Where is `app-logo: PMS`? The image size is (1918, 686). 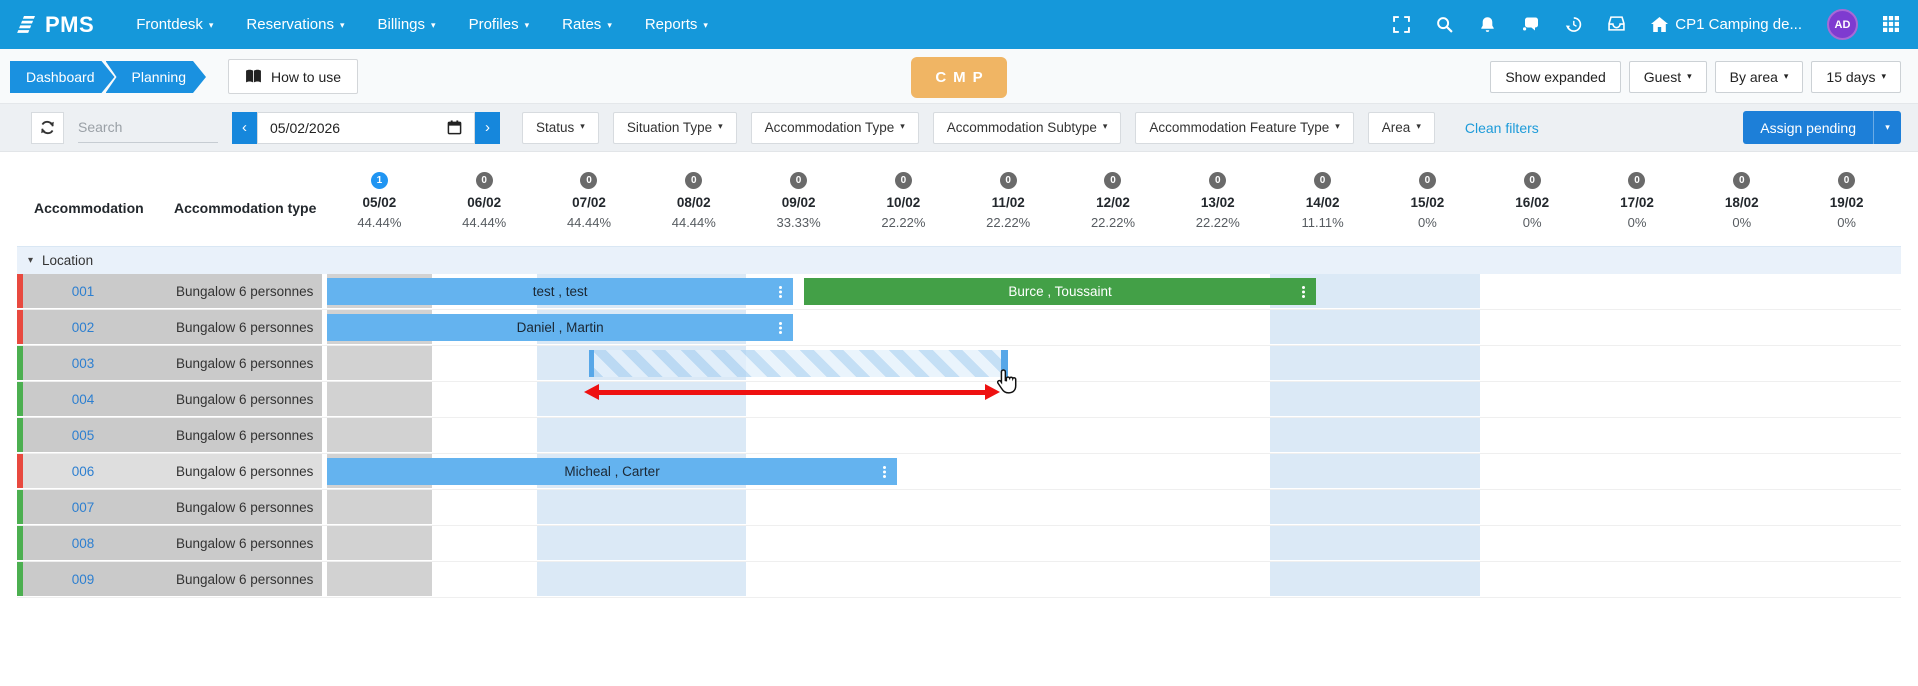 app-logo: PMS is located at coordinates (55, 25).